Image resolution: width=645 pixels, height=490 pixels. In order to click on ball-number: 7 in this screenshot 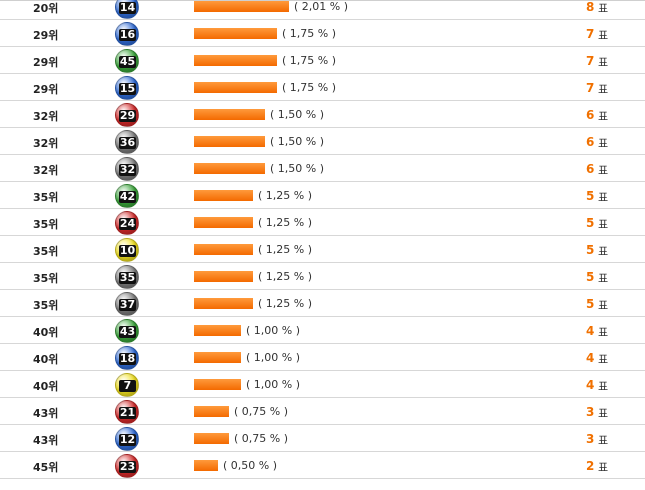, I will do `click(127, 386)`.